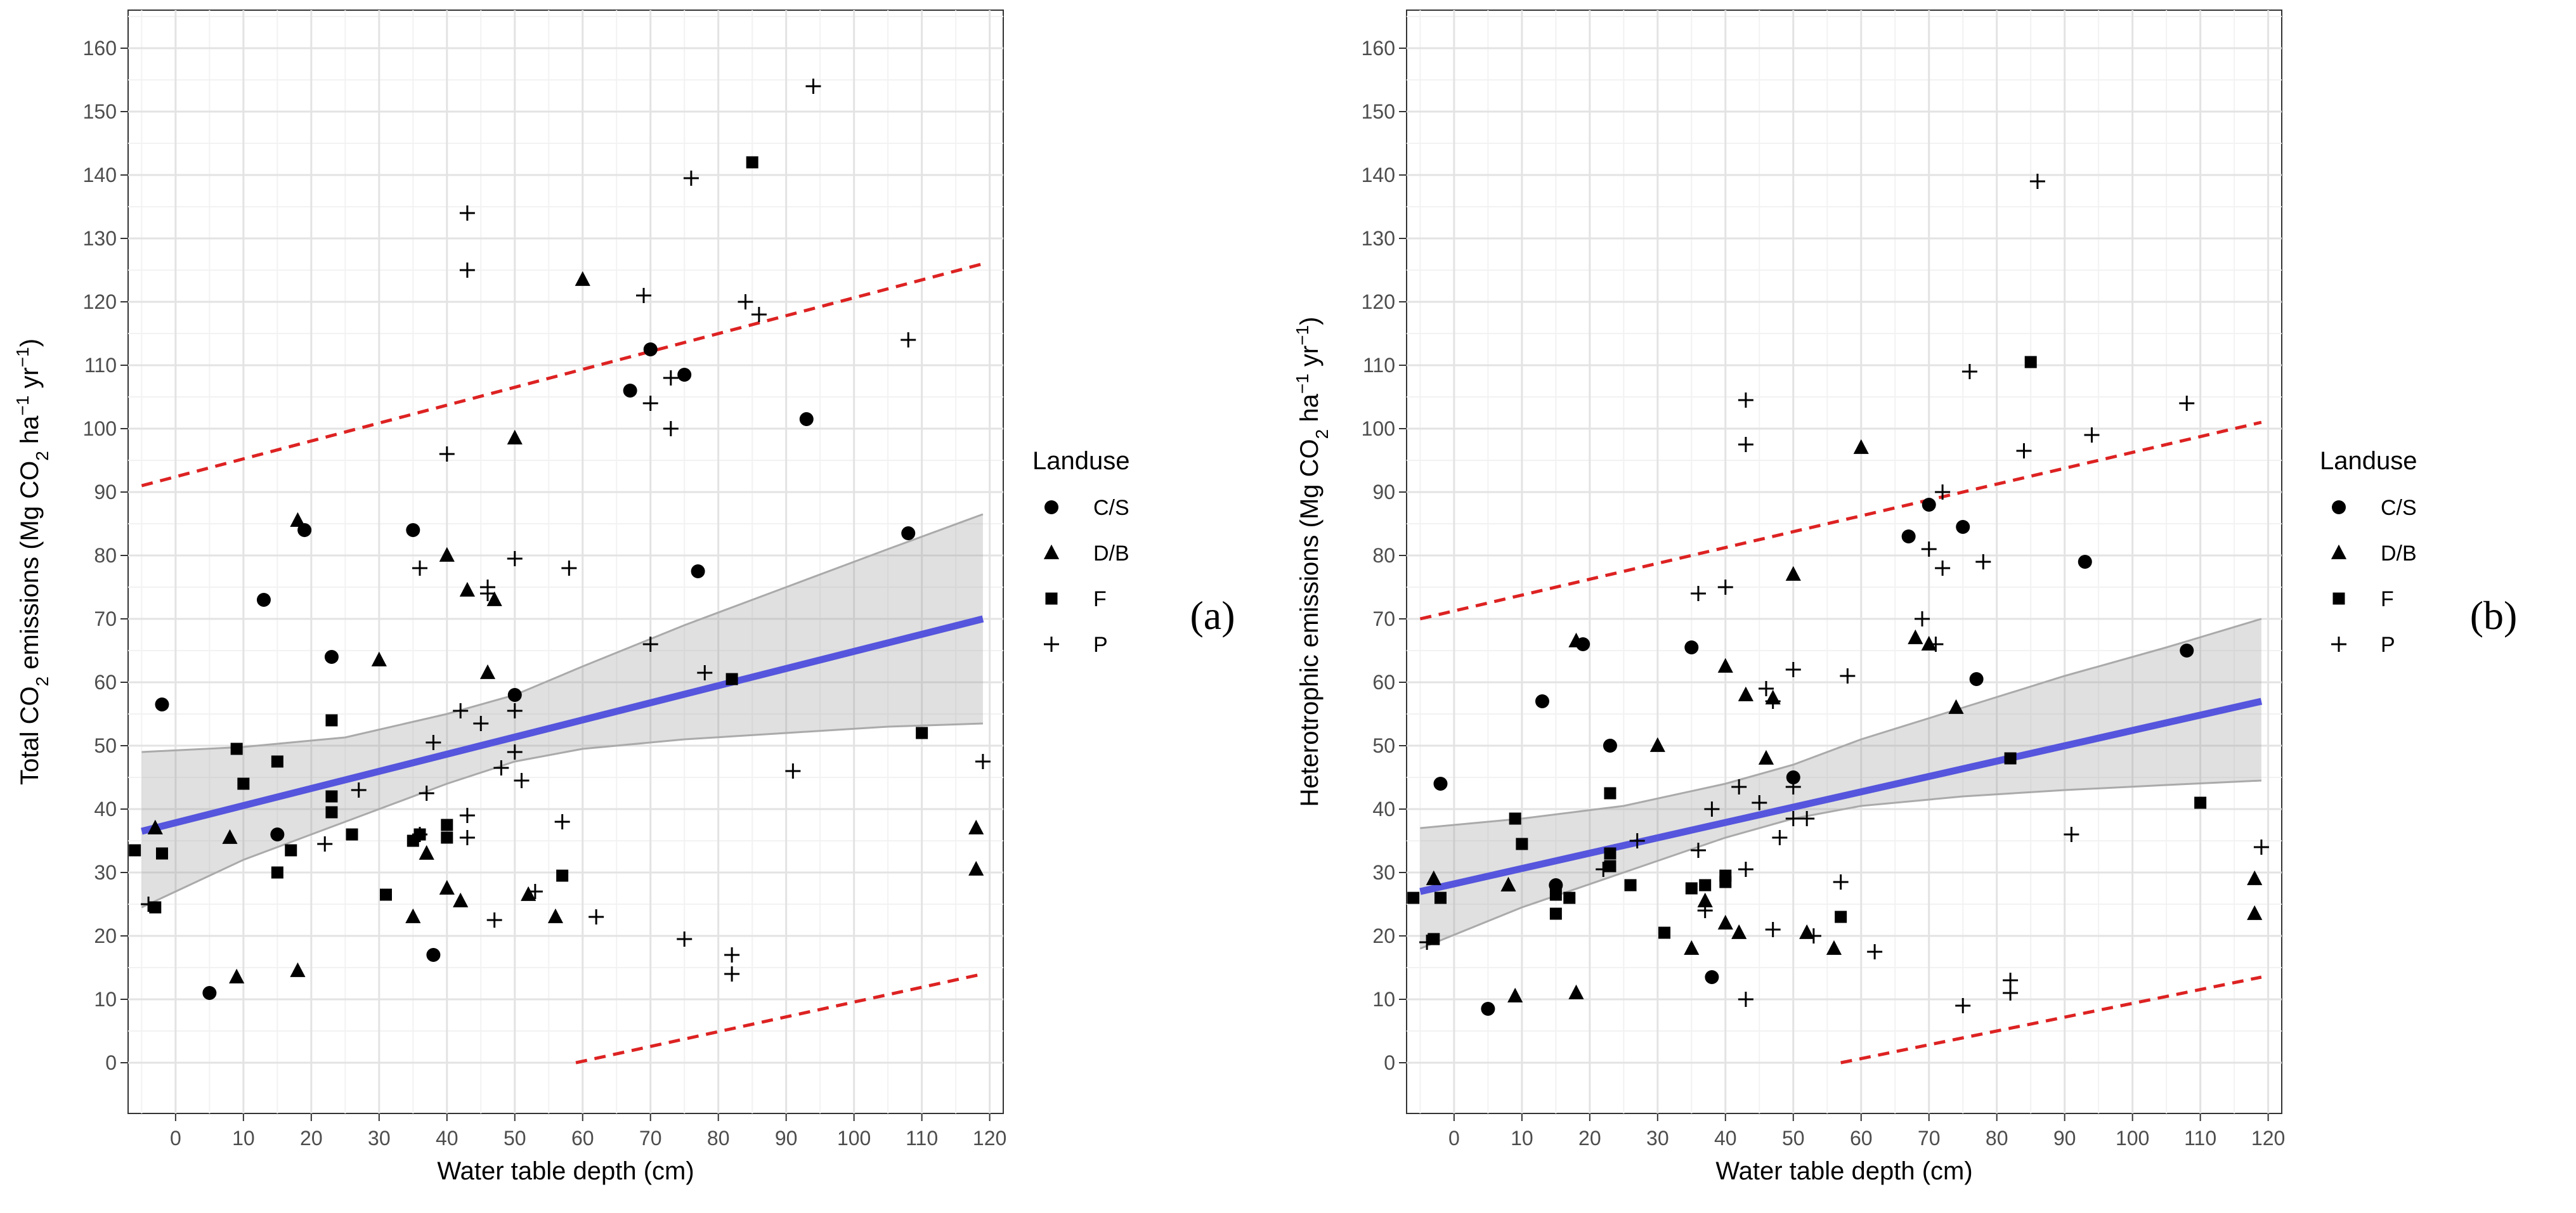  Describe the element at coordinates (990, 1138) in the screenshot. I see `x-tick-label: 120` at that location.